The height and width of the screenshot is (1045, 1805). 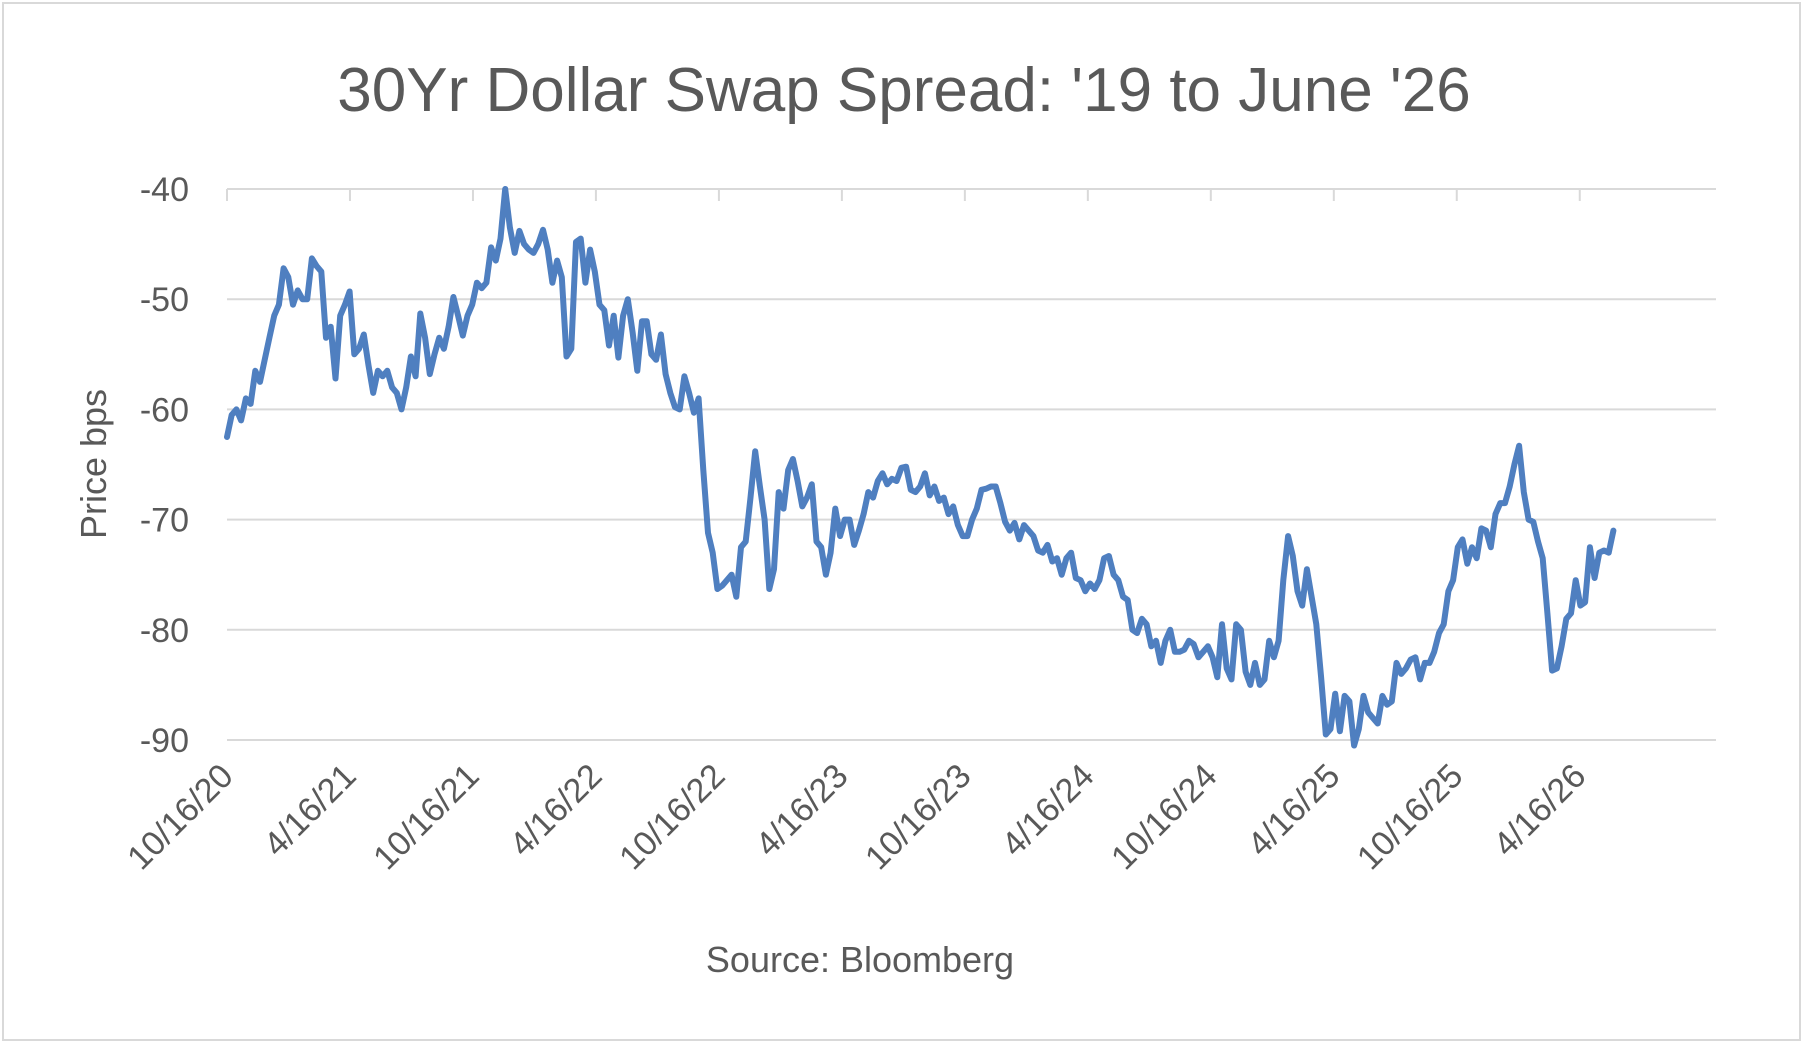 I want to click on y-tick-label: -40, so click(x=164, y=190).